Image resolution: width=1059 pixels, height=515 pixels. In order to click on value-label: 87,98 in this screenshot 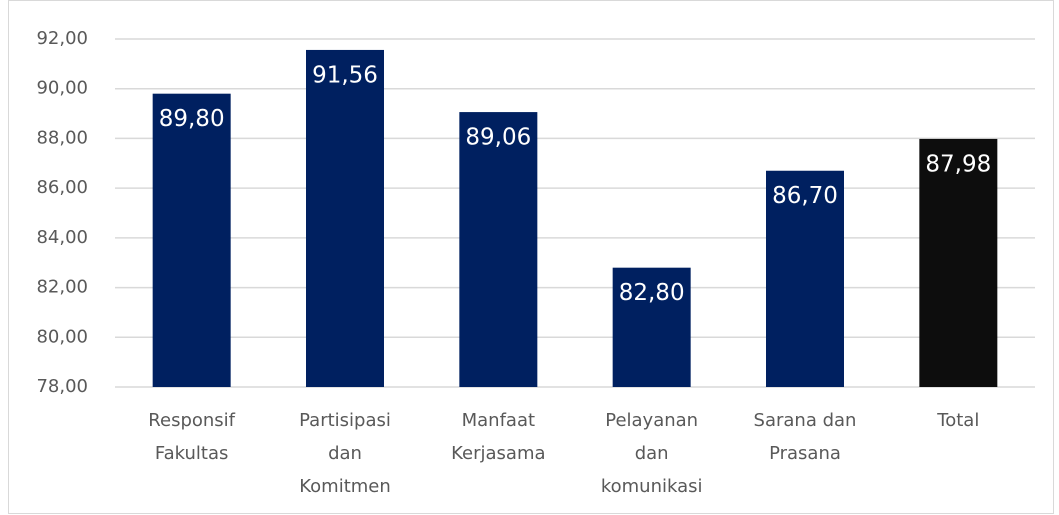, I will do `click(958, 164)`.